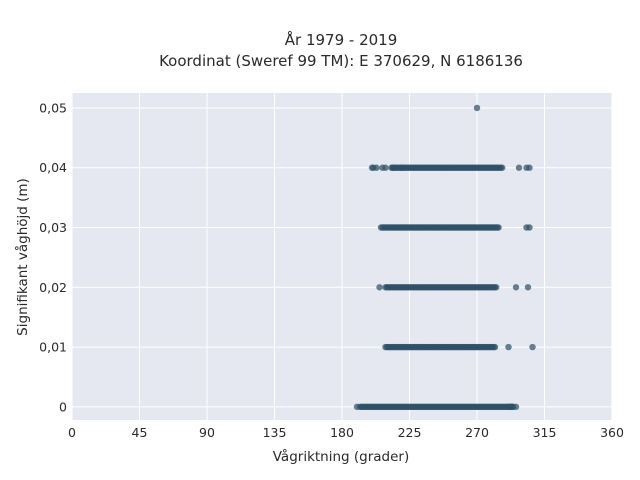 Image resolution: width=640 pixels, height=480 pixels. Describe the element at coordinates (53, 347) in the screenshot. I see `y-tick-label: 0,01` at that location.